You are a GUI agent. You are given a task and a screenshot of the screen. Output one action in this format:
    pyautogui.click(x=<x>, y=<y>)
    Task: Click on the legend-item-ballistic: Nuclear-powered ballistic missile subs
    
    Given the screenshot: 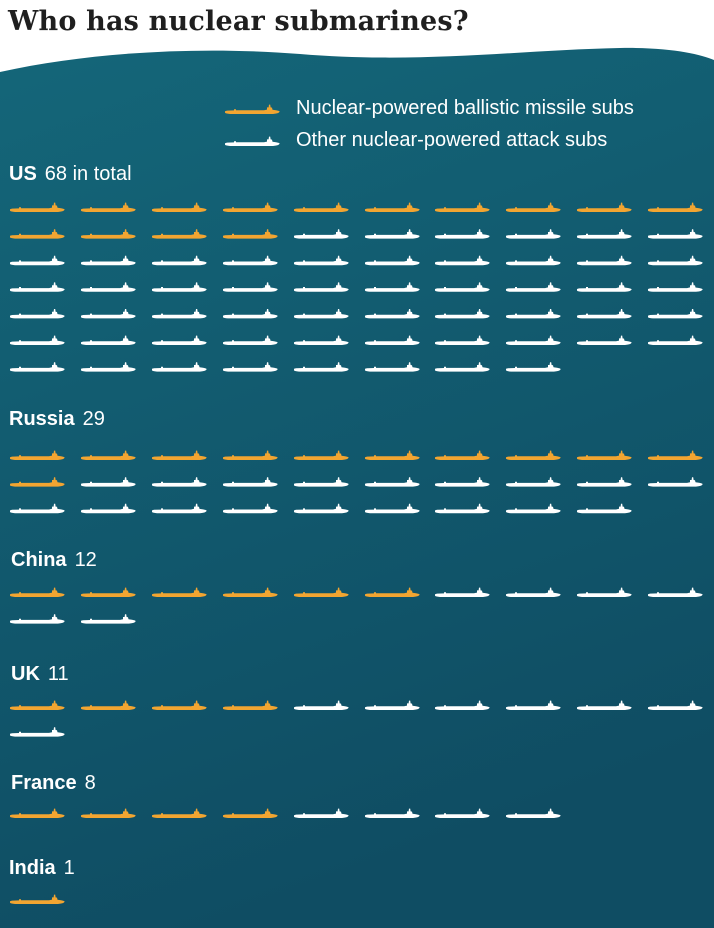 What is the action you would take?
    pyautogui.click(x=429, y=108)
    